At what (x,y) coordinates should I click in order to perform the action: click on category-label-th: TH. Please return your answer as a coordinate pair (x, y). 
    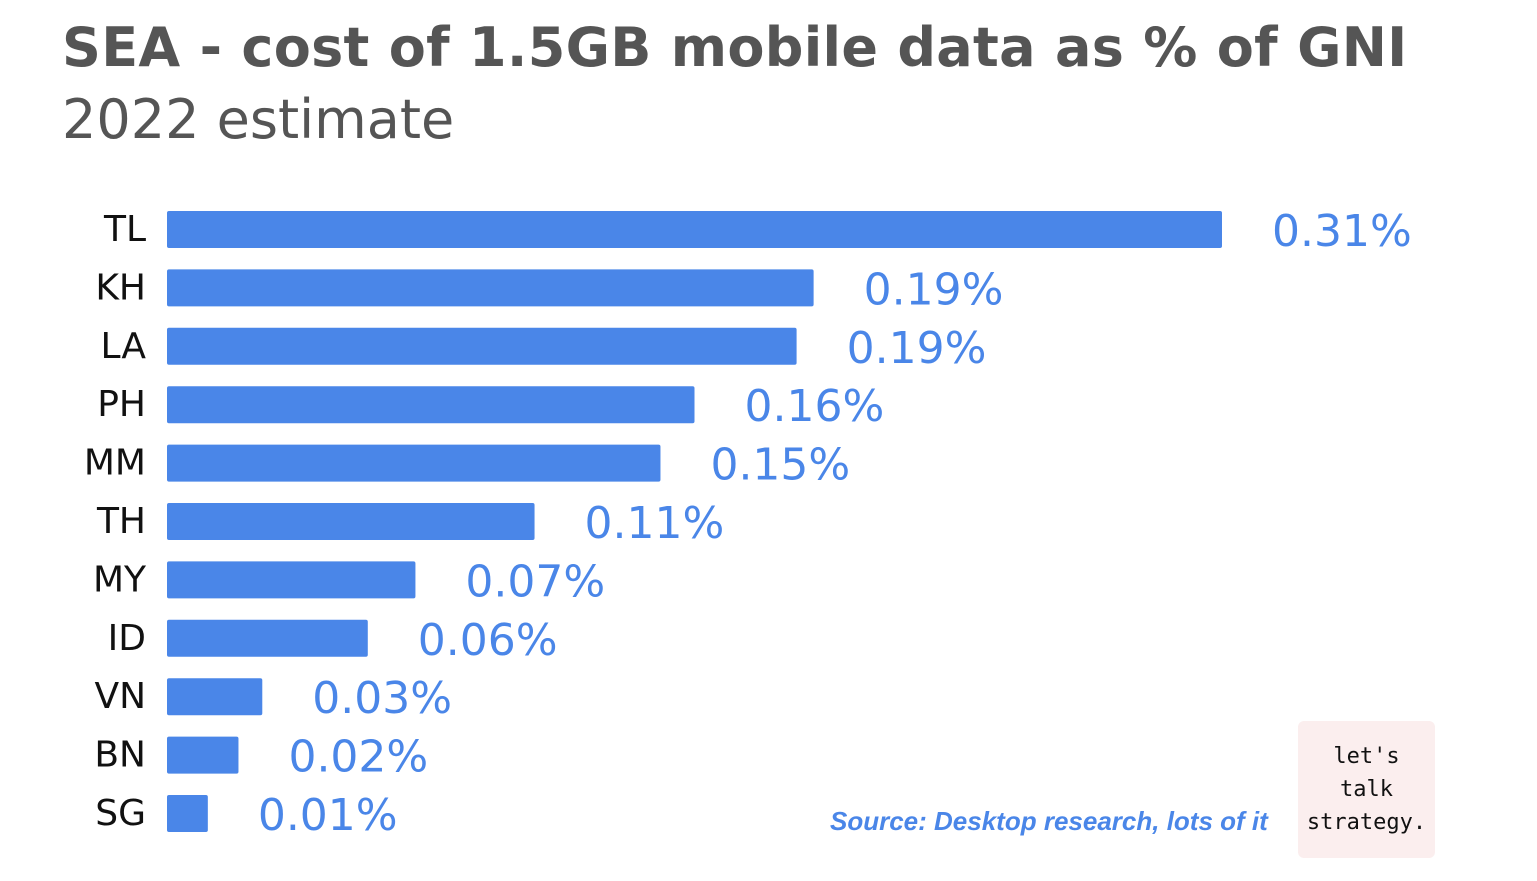
    Looking at the image, I should click on (121, 521).